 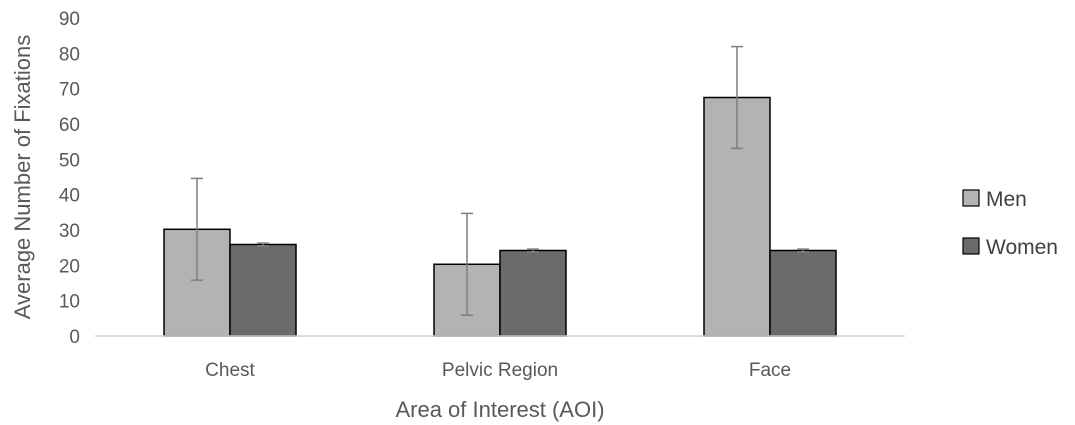 I want to click on x-axis-ticks: Chest Pelvic Region Face, so click(x=498, y=370).